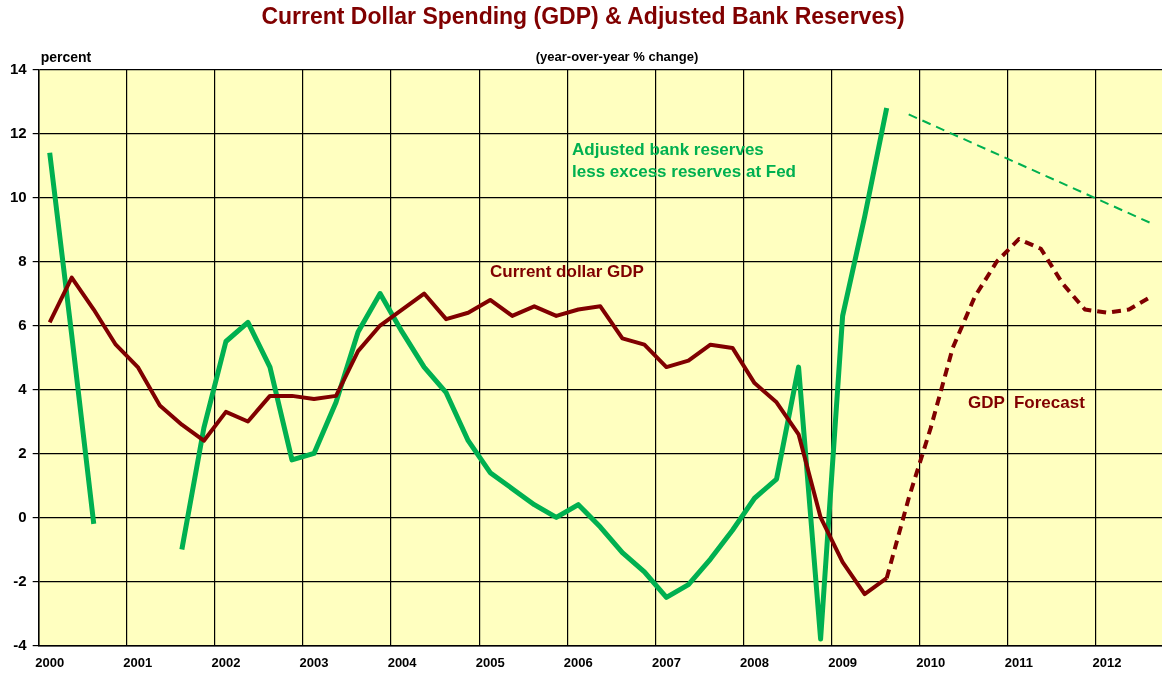 This screenshot has width=1162, height=683. Describe the element at coordinates (1027, 402) in the screenshot. I see `series-label: GDP Forecast` at that location.